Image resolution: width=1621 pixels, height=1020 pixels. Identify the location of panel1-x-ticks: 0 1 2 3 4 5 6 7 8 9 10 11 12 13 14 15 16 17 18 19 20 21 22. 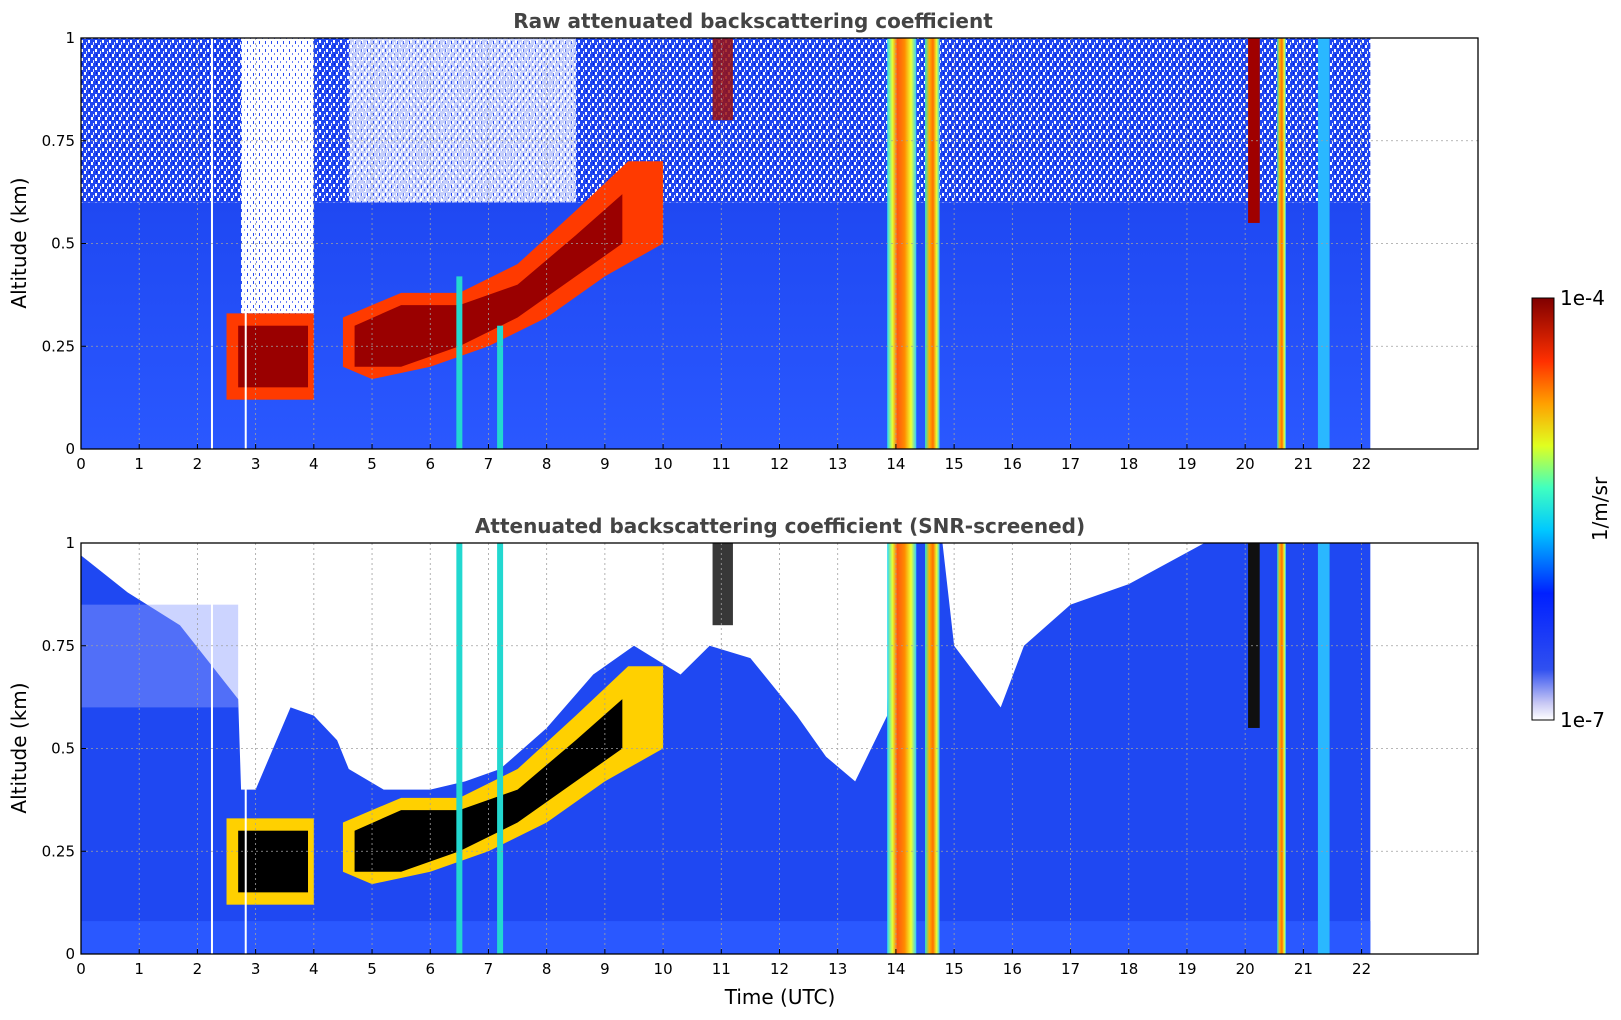
(723, 458).